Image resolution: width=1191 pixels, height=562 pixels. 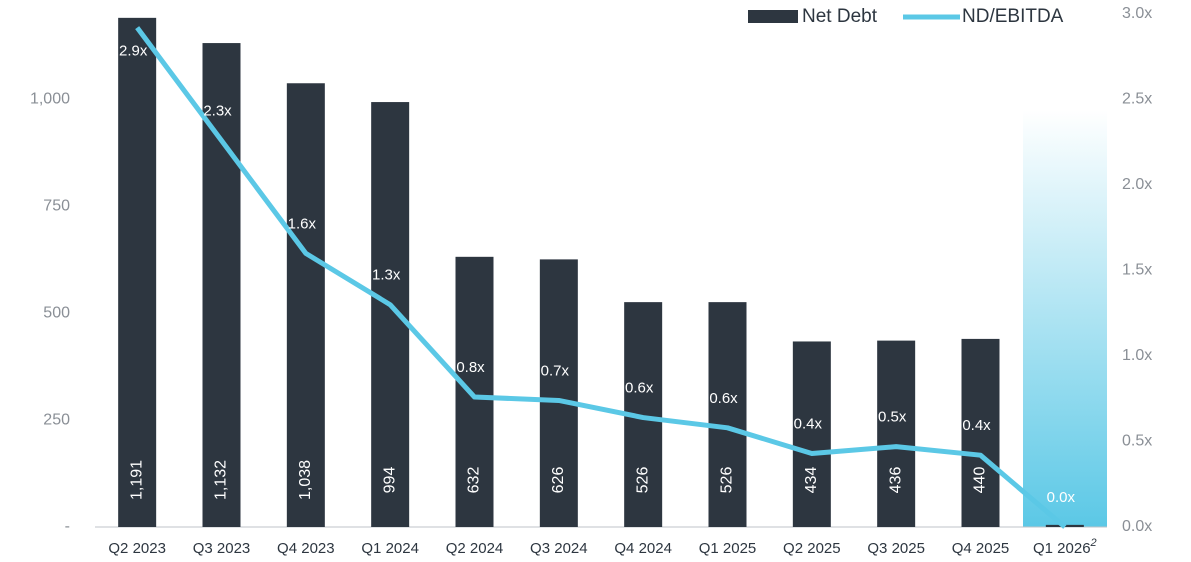 I want to click on category: Q3 2023, so click(x=222, y=548).